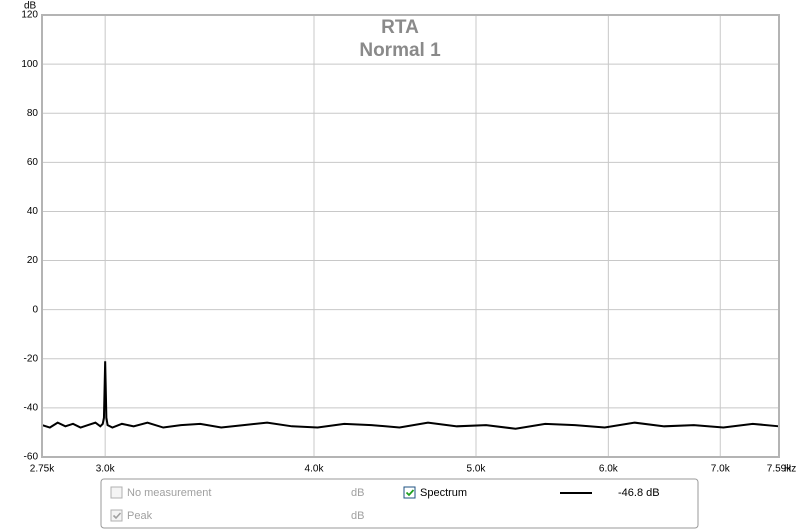 The height and width of the screenshot is (530, 800). I want to click on reading: -46.8 dB, so click(639, 493).